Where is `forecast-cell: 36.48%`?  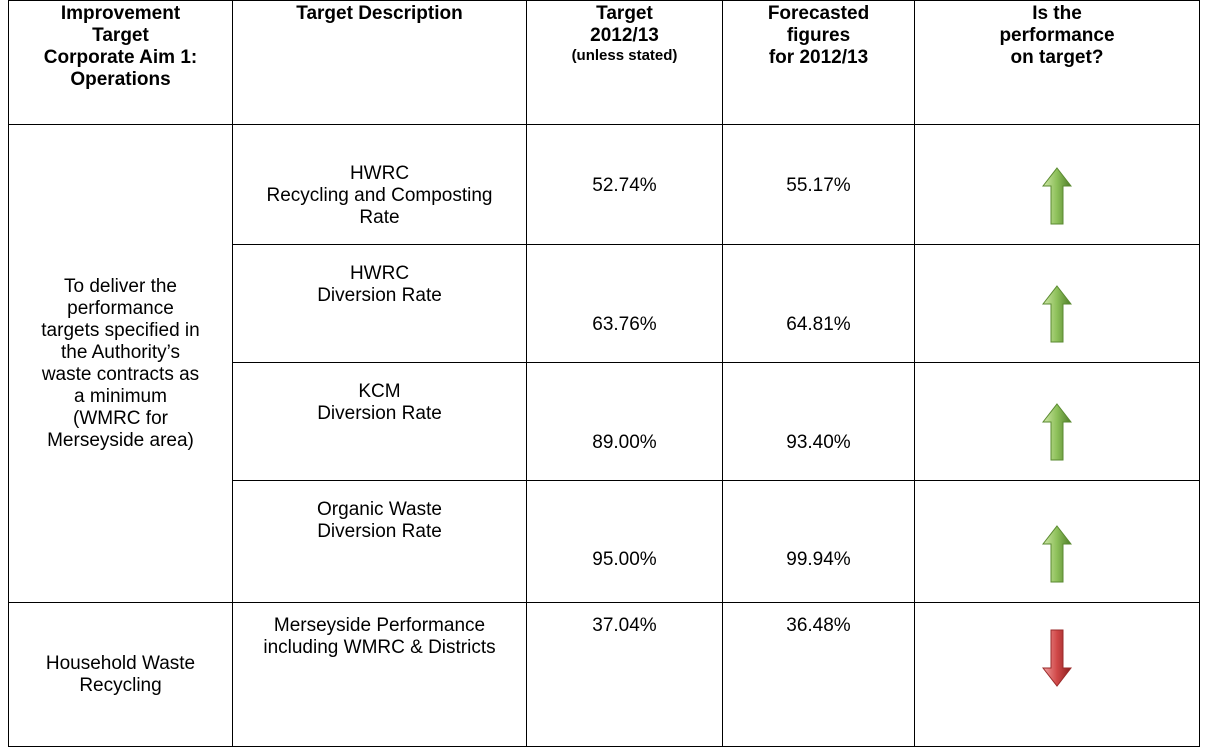 forecast-cell: 36.48% is located at coordinates (818, 674).